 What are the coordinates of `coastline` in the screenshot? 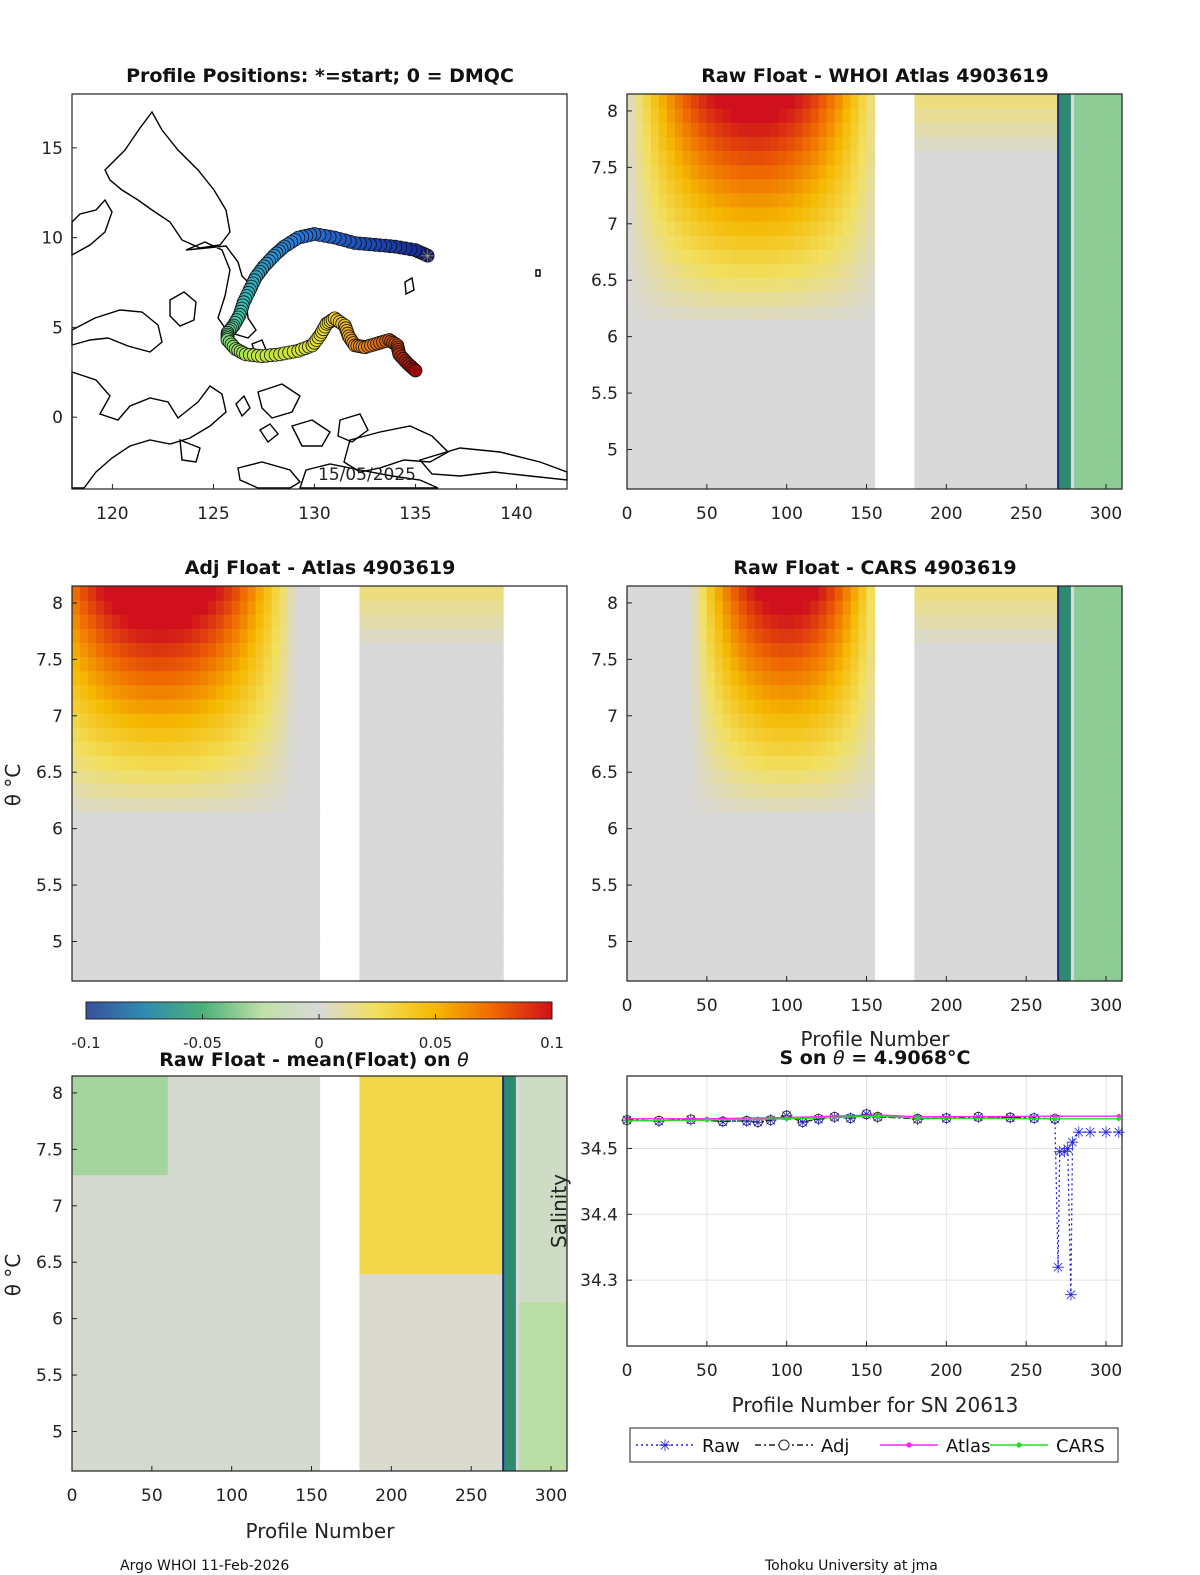 It's located at (319, 299).